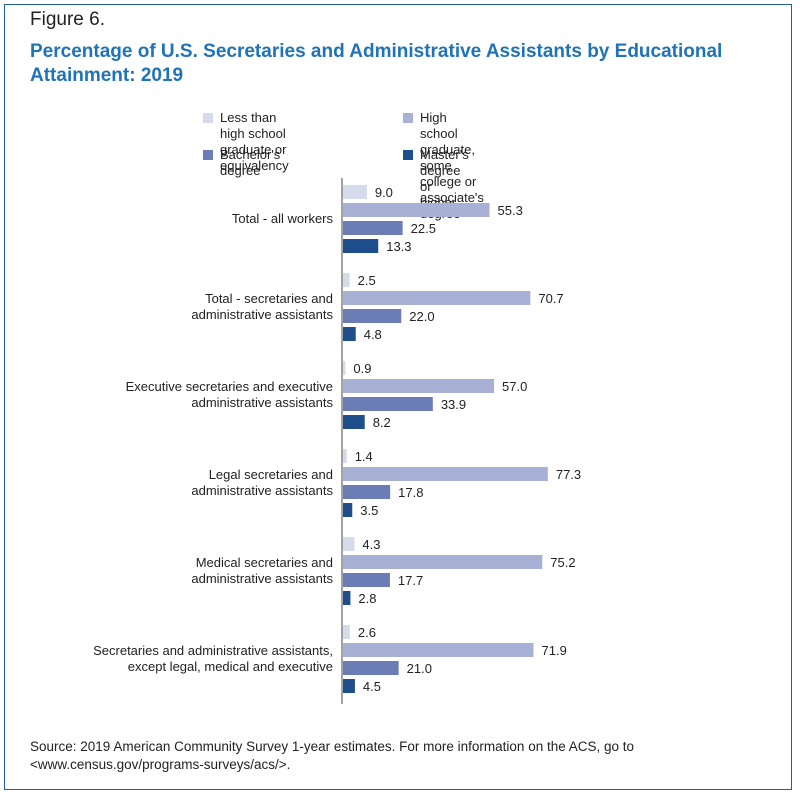  Describe the element at coordinates (250, 162) in the screenshot. I see `legend-label: Bachelor's degree` at that location.